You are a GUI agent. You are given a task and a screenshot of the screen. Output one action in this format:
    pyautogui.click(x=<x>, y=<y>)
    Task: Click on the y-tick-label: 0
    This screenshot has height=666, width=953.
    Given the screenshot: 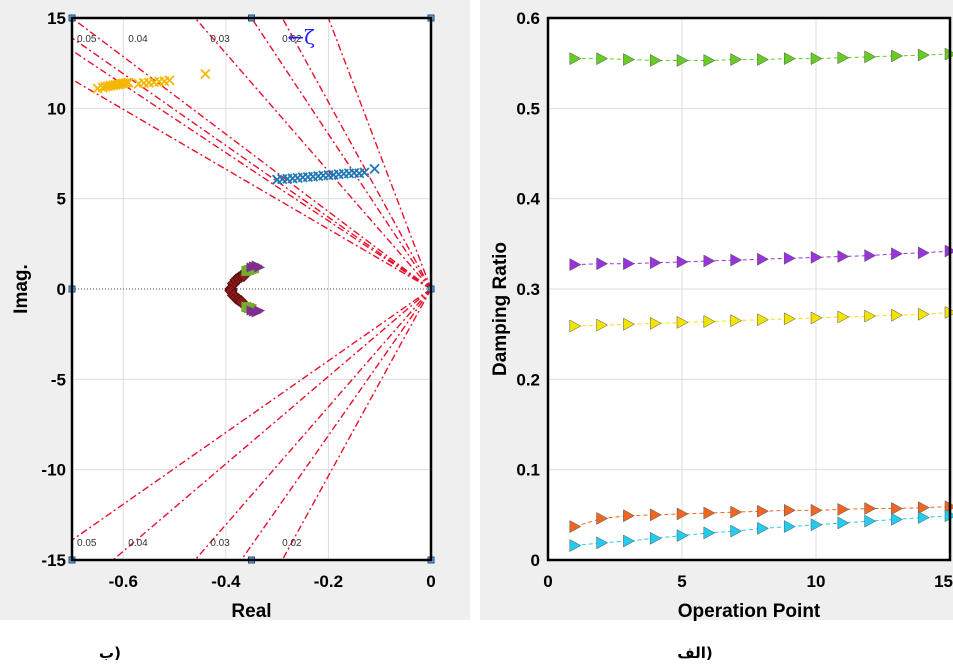 What is the action you would take?
    pyautogui.click(x=535, y=560)
    